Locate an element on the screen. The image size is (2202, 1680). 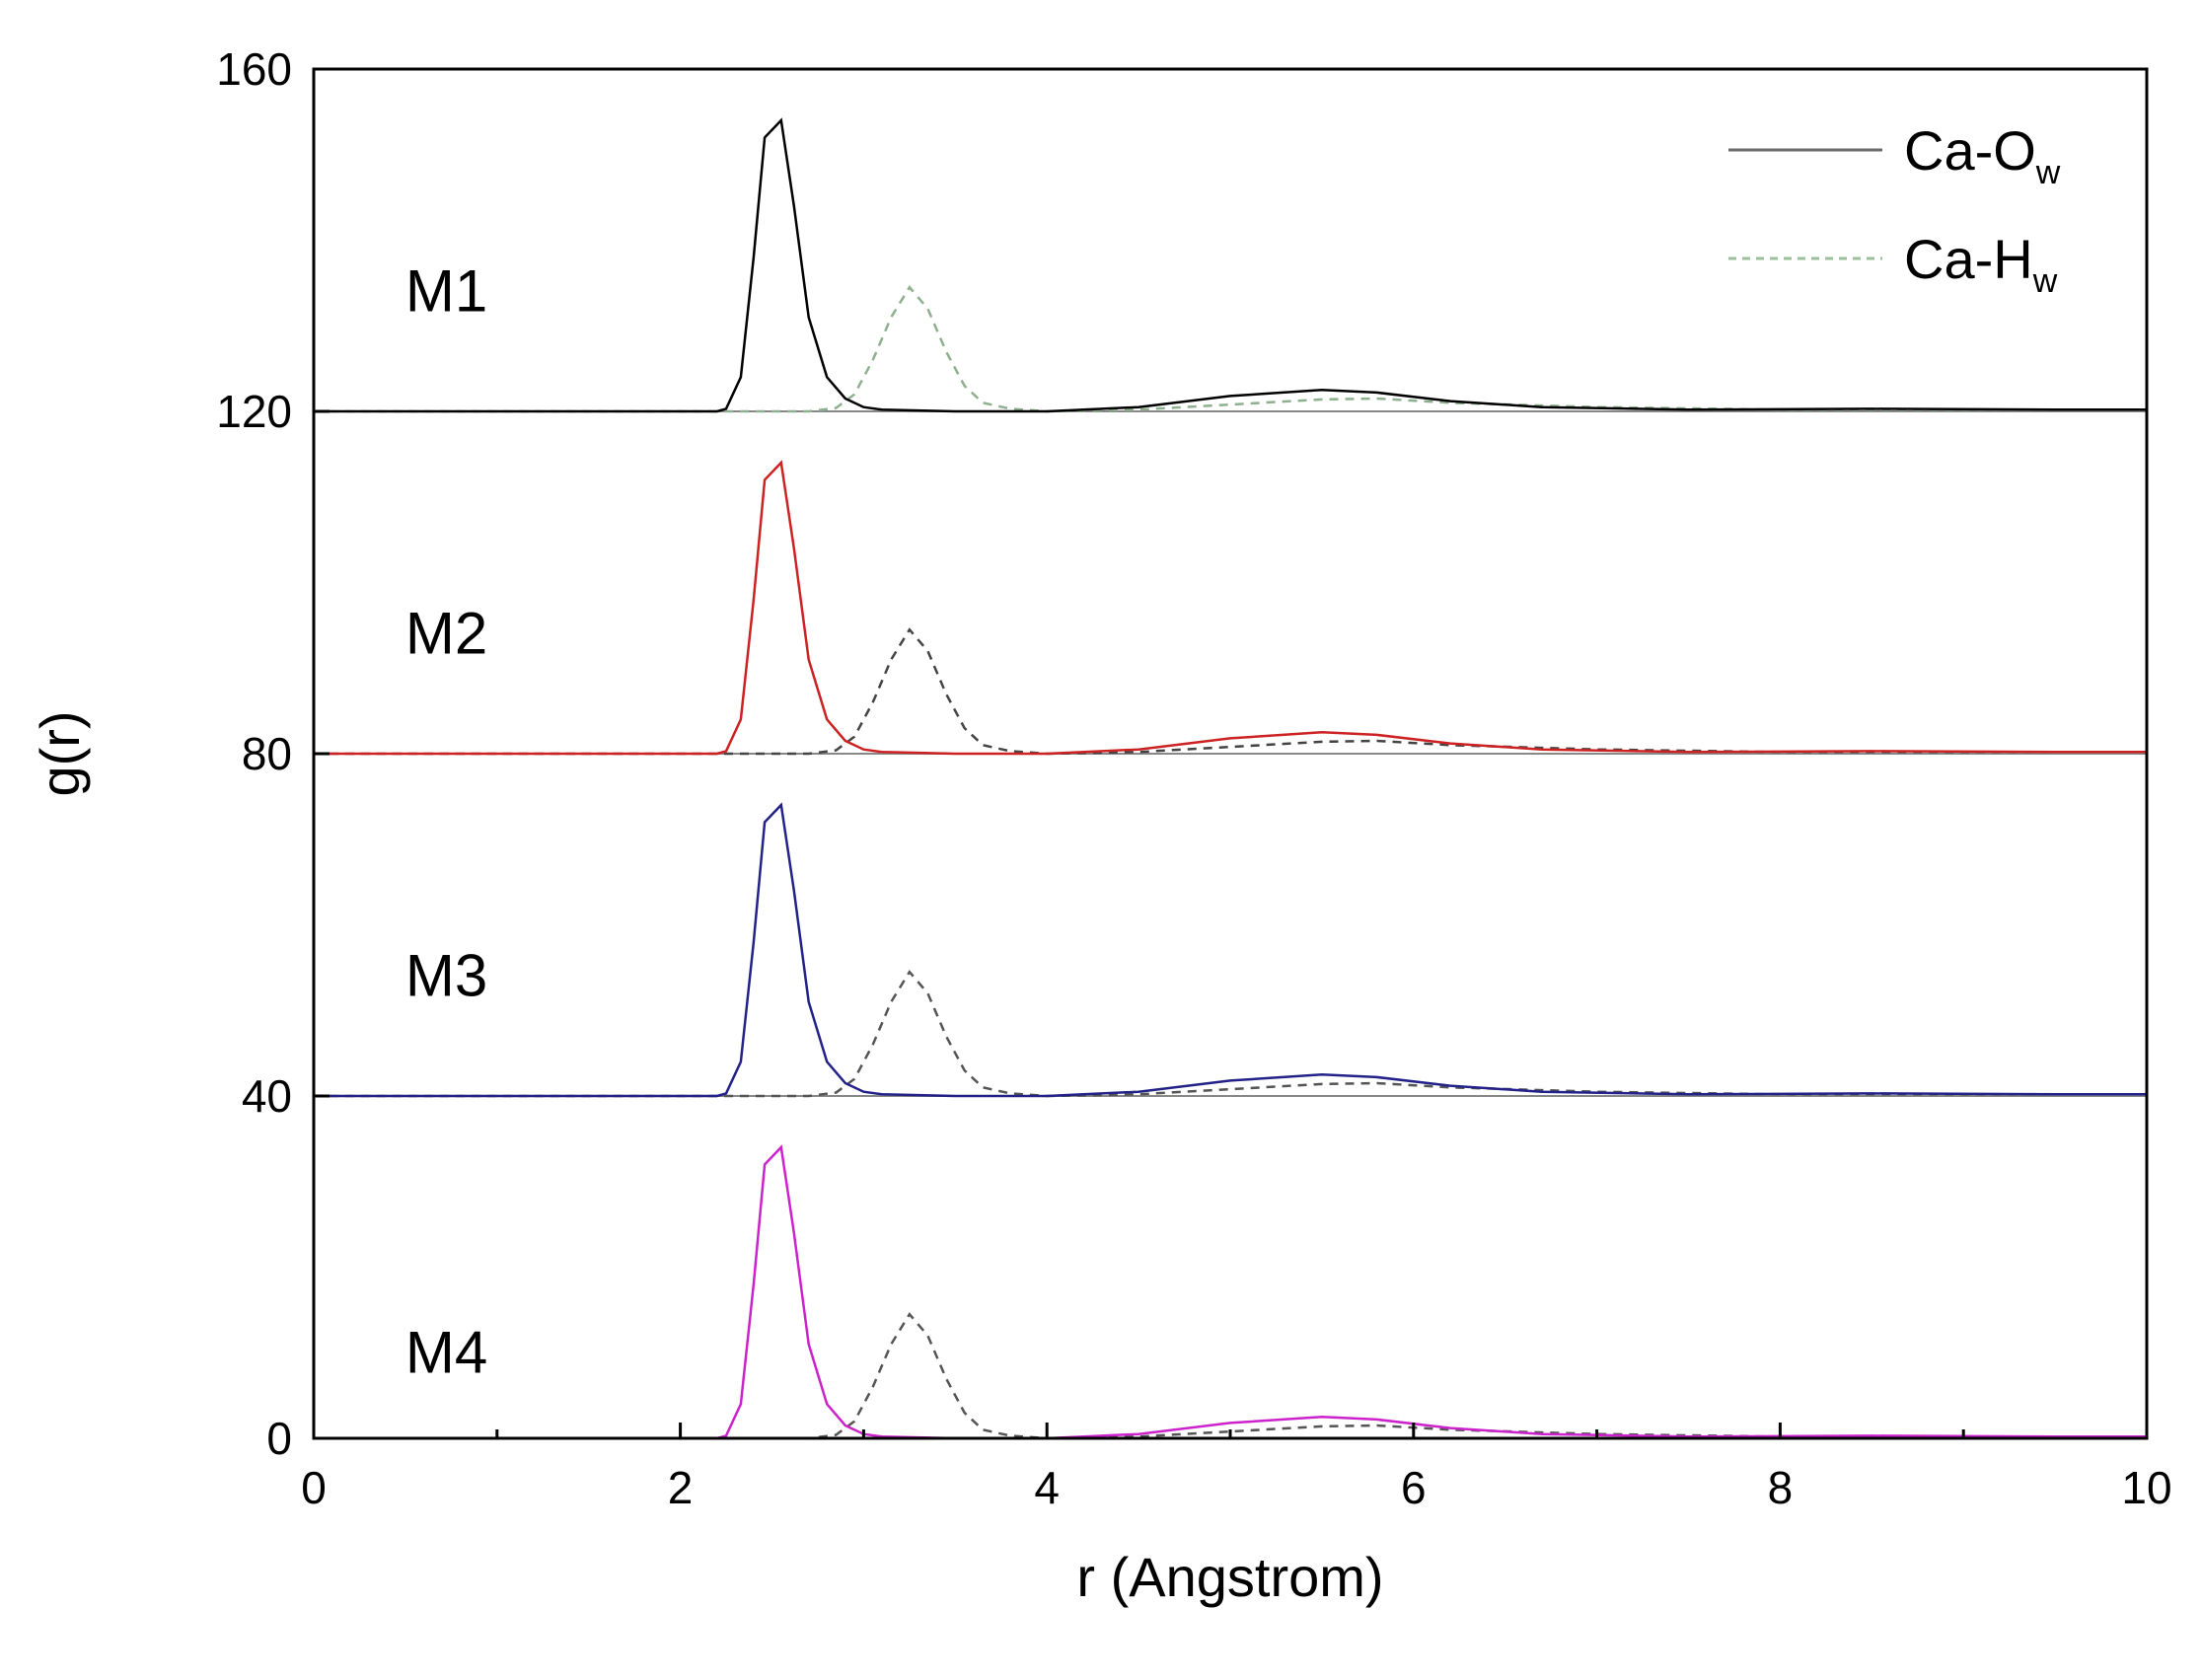
series-ca-hw-m2 is located at coordinates (1230, 691).